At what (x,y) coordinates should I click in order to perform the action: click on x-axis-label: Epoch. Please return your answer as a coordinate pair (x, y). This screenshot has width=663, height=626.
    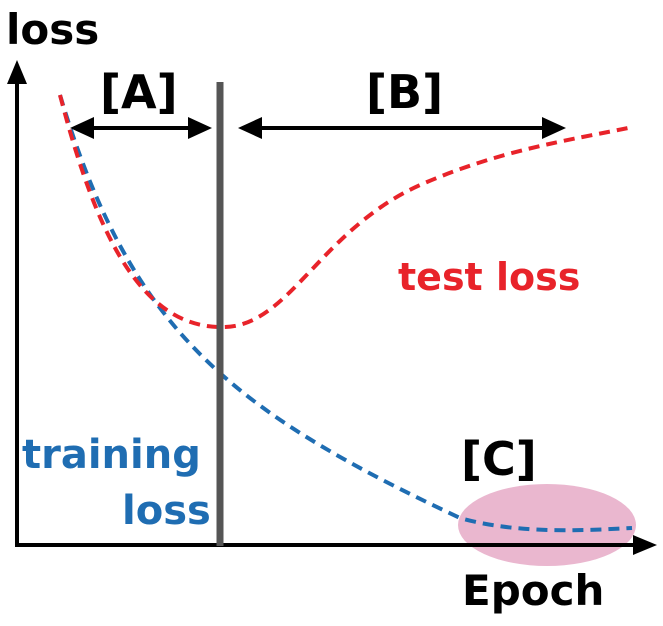
    Looking at the image, I should click on (533, 590).